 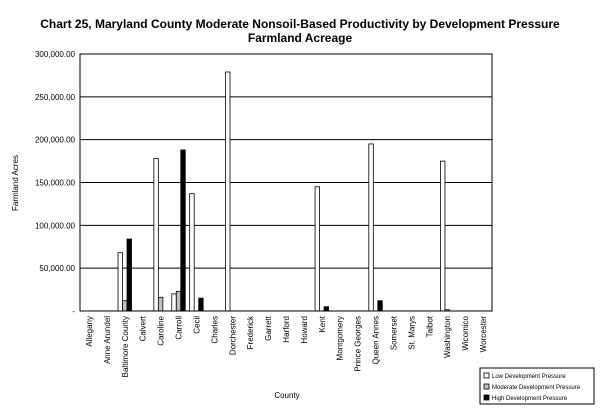 I want to click on y-tick-label: 300,000.00, so click(x=55, y=54).